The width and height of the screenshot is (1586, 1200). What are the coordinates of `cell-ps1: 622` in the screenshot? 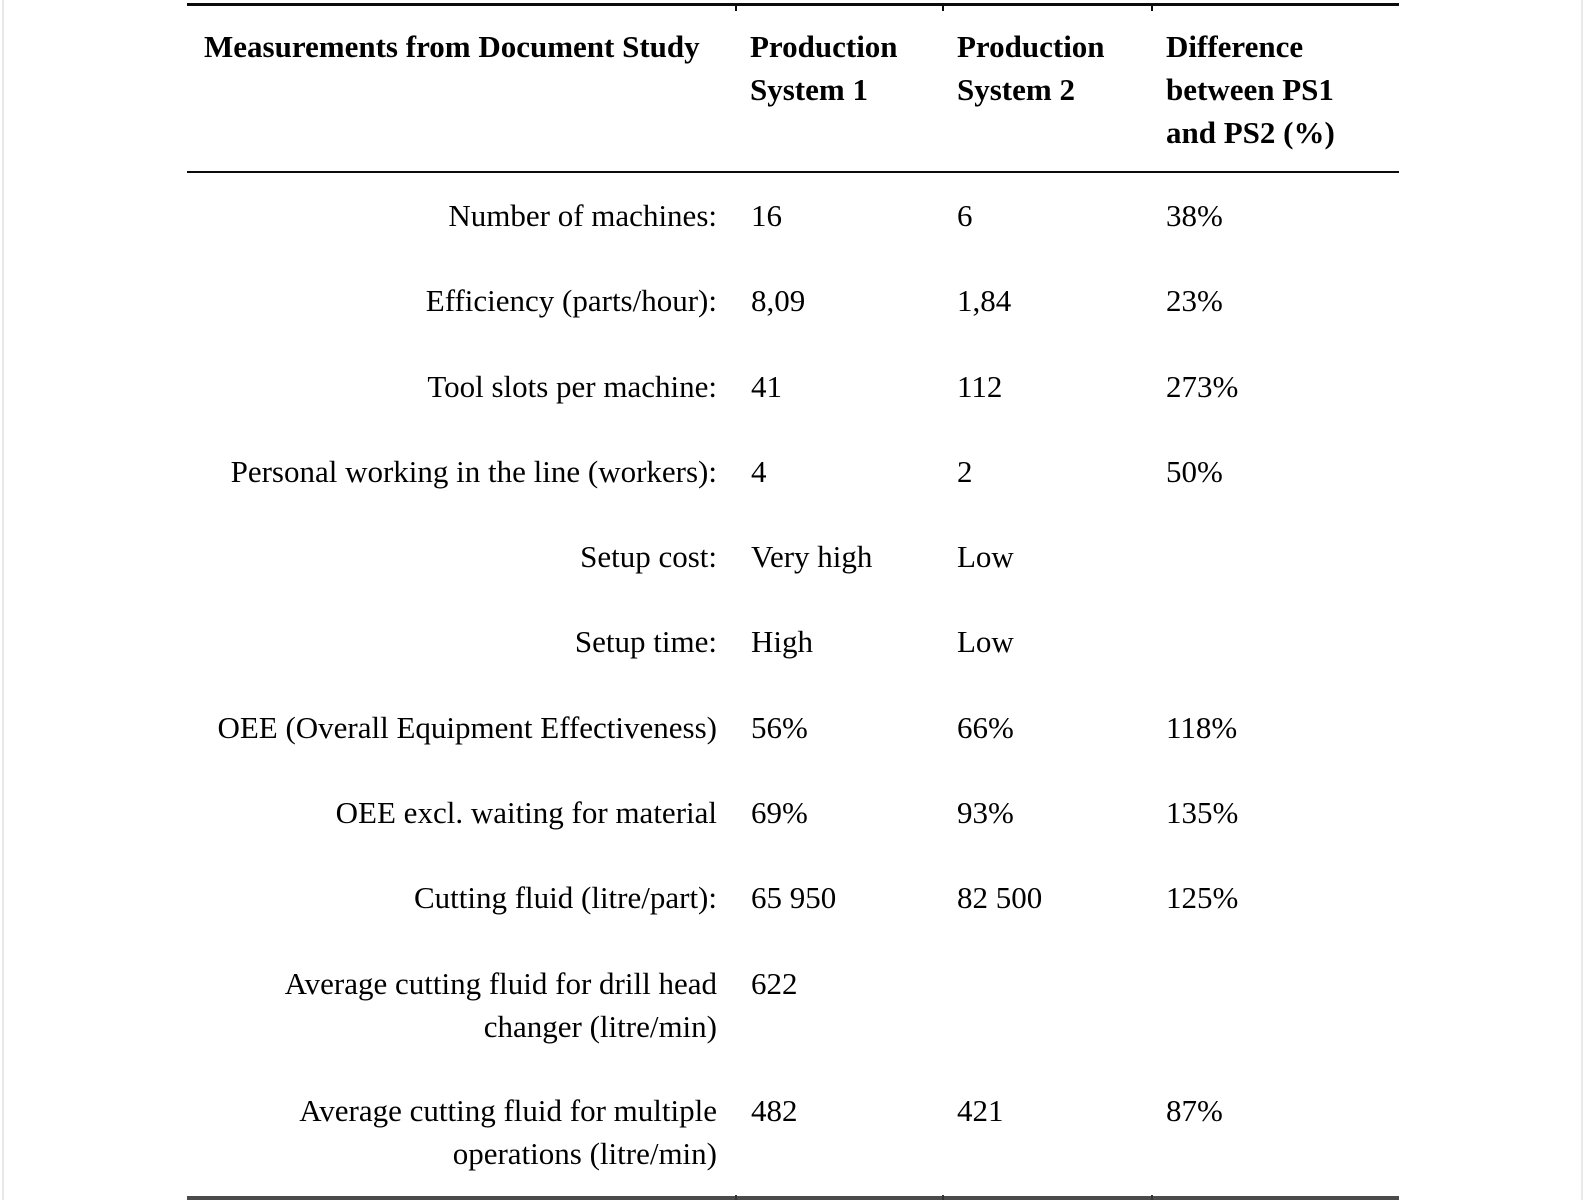 It's located at (774, 983).